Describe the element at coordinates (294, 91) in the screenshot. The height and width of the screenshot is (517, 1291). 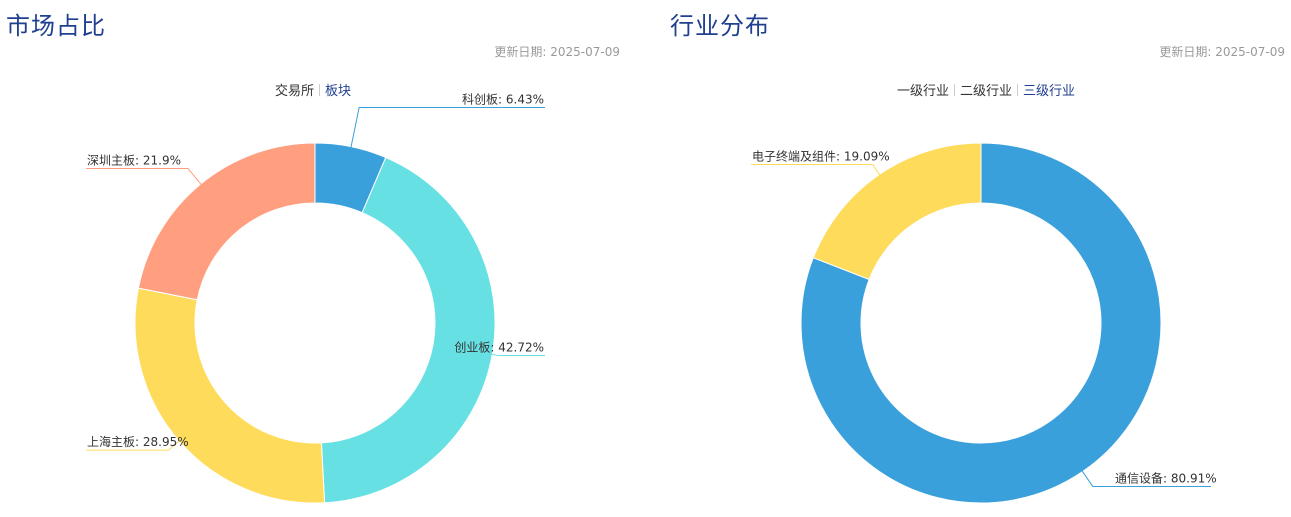
I see `tab-exchange: 交易所` at that location.